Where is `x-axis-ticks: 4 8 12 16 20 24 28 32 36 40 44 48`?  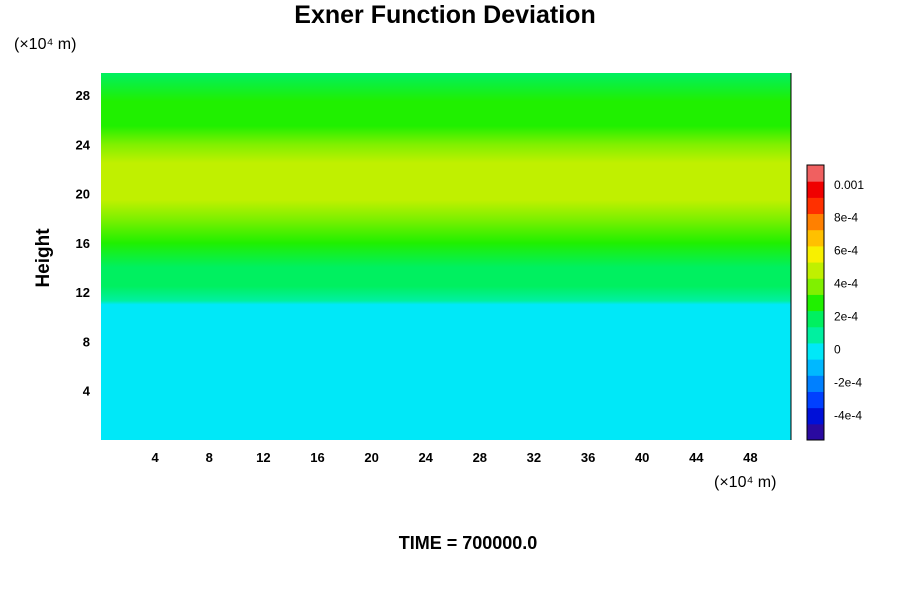
x-axis-ticks: 4 8 12 16 20 24 28 32 36 40 44 48 is located at coordinates (454, 457).